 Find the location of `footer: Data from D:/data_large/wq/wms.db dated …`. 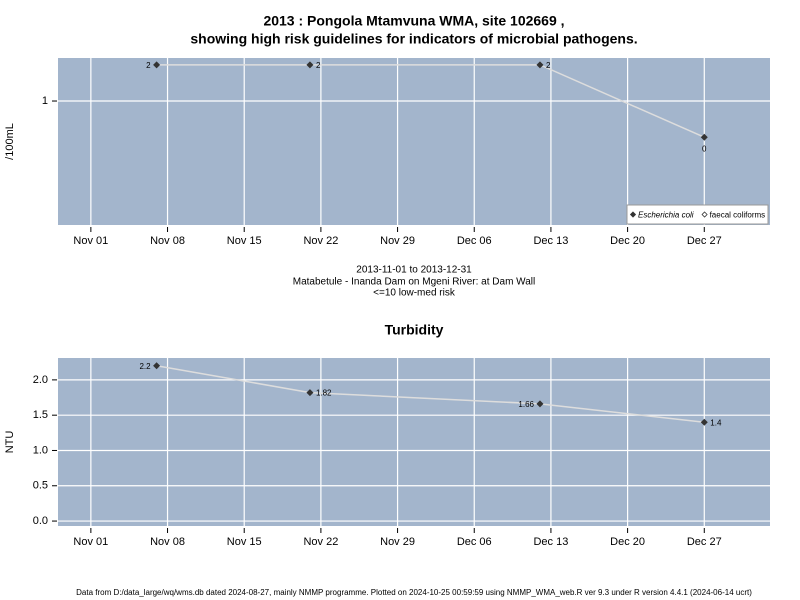

footer: Data from D:/data_large/wq/wms.db dated … is located at coordinates (414, 592).